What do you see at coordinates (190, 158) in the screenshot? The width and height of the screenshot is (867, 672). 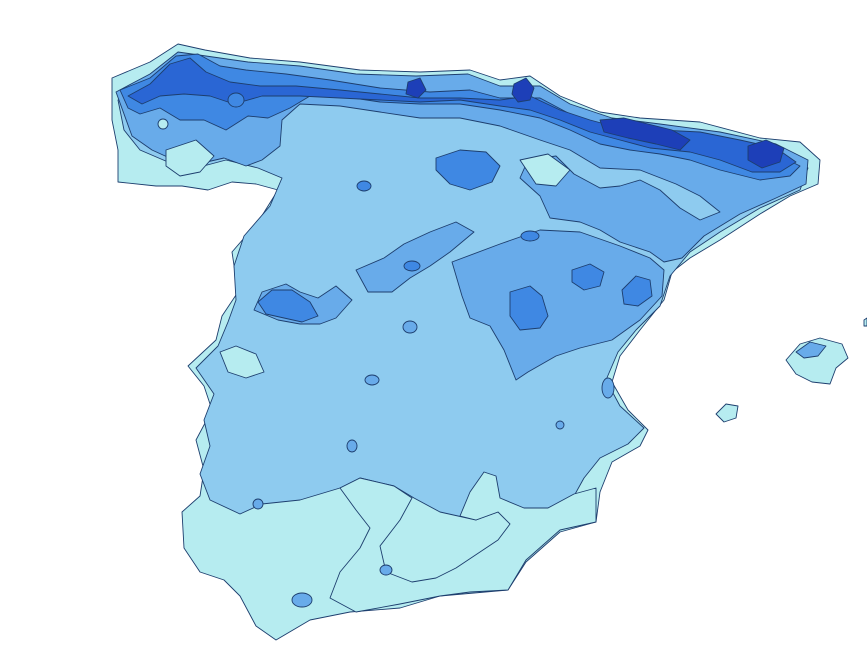 I see `galicia-light-pocket` at bounding box center [190, 158].